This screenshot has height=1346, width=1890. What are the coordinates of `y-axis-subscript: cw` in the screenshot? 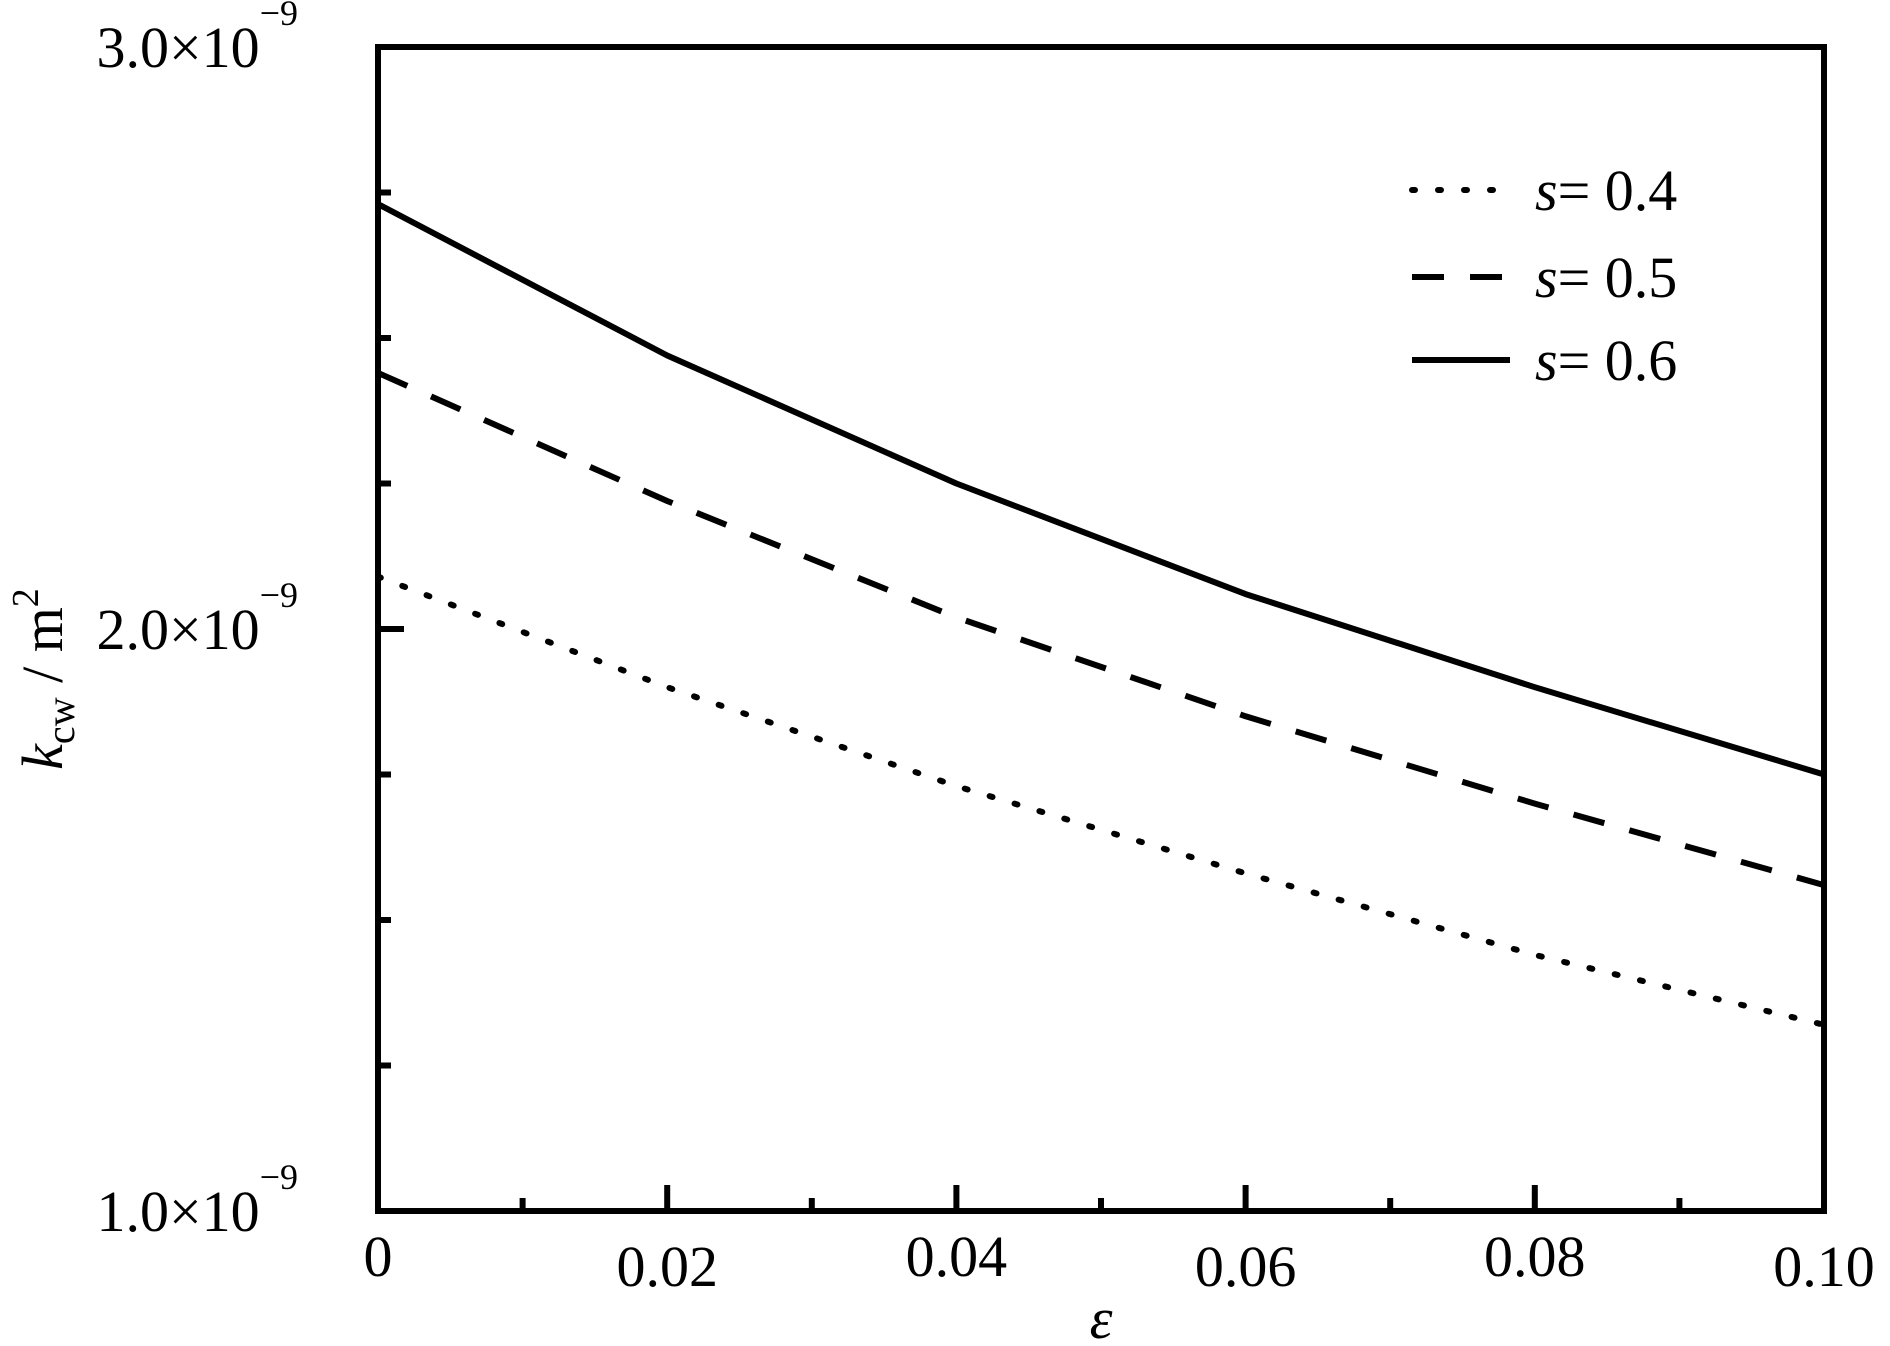 It's located at (60, 720).